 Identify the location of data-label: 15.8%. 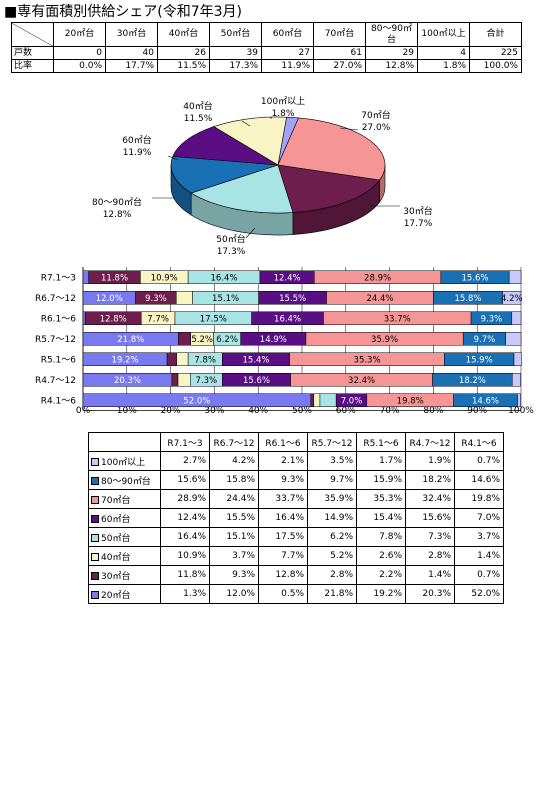
(467, 299).